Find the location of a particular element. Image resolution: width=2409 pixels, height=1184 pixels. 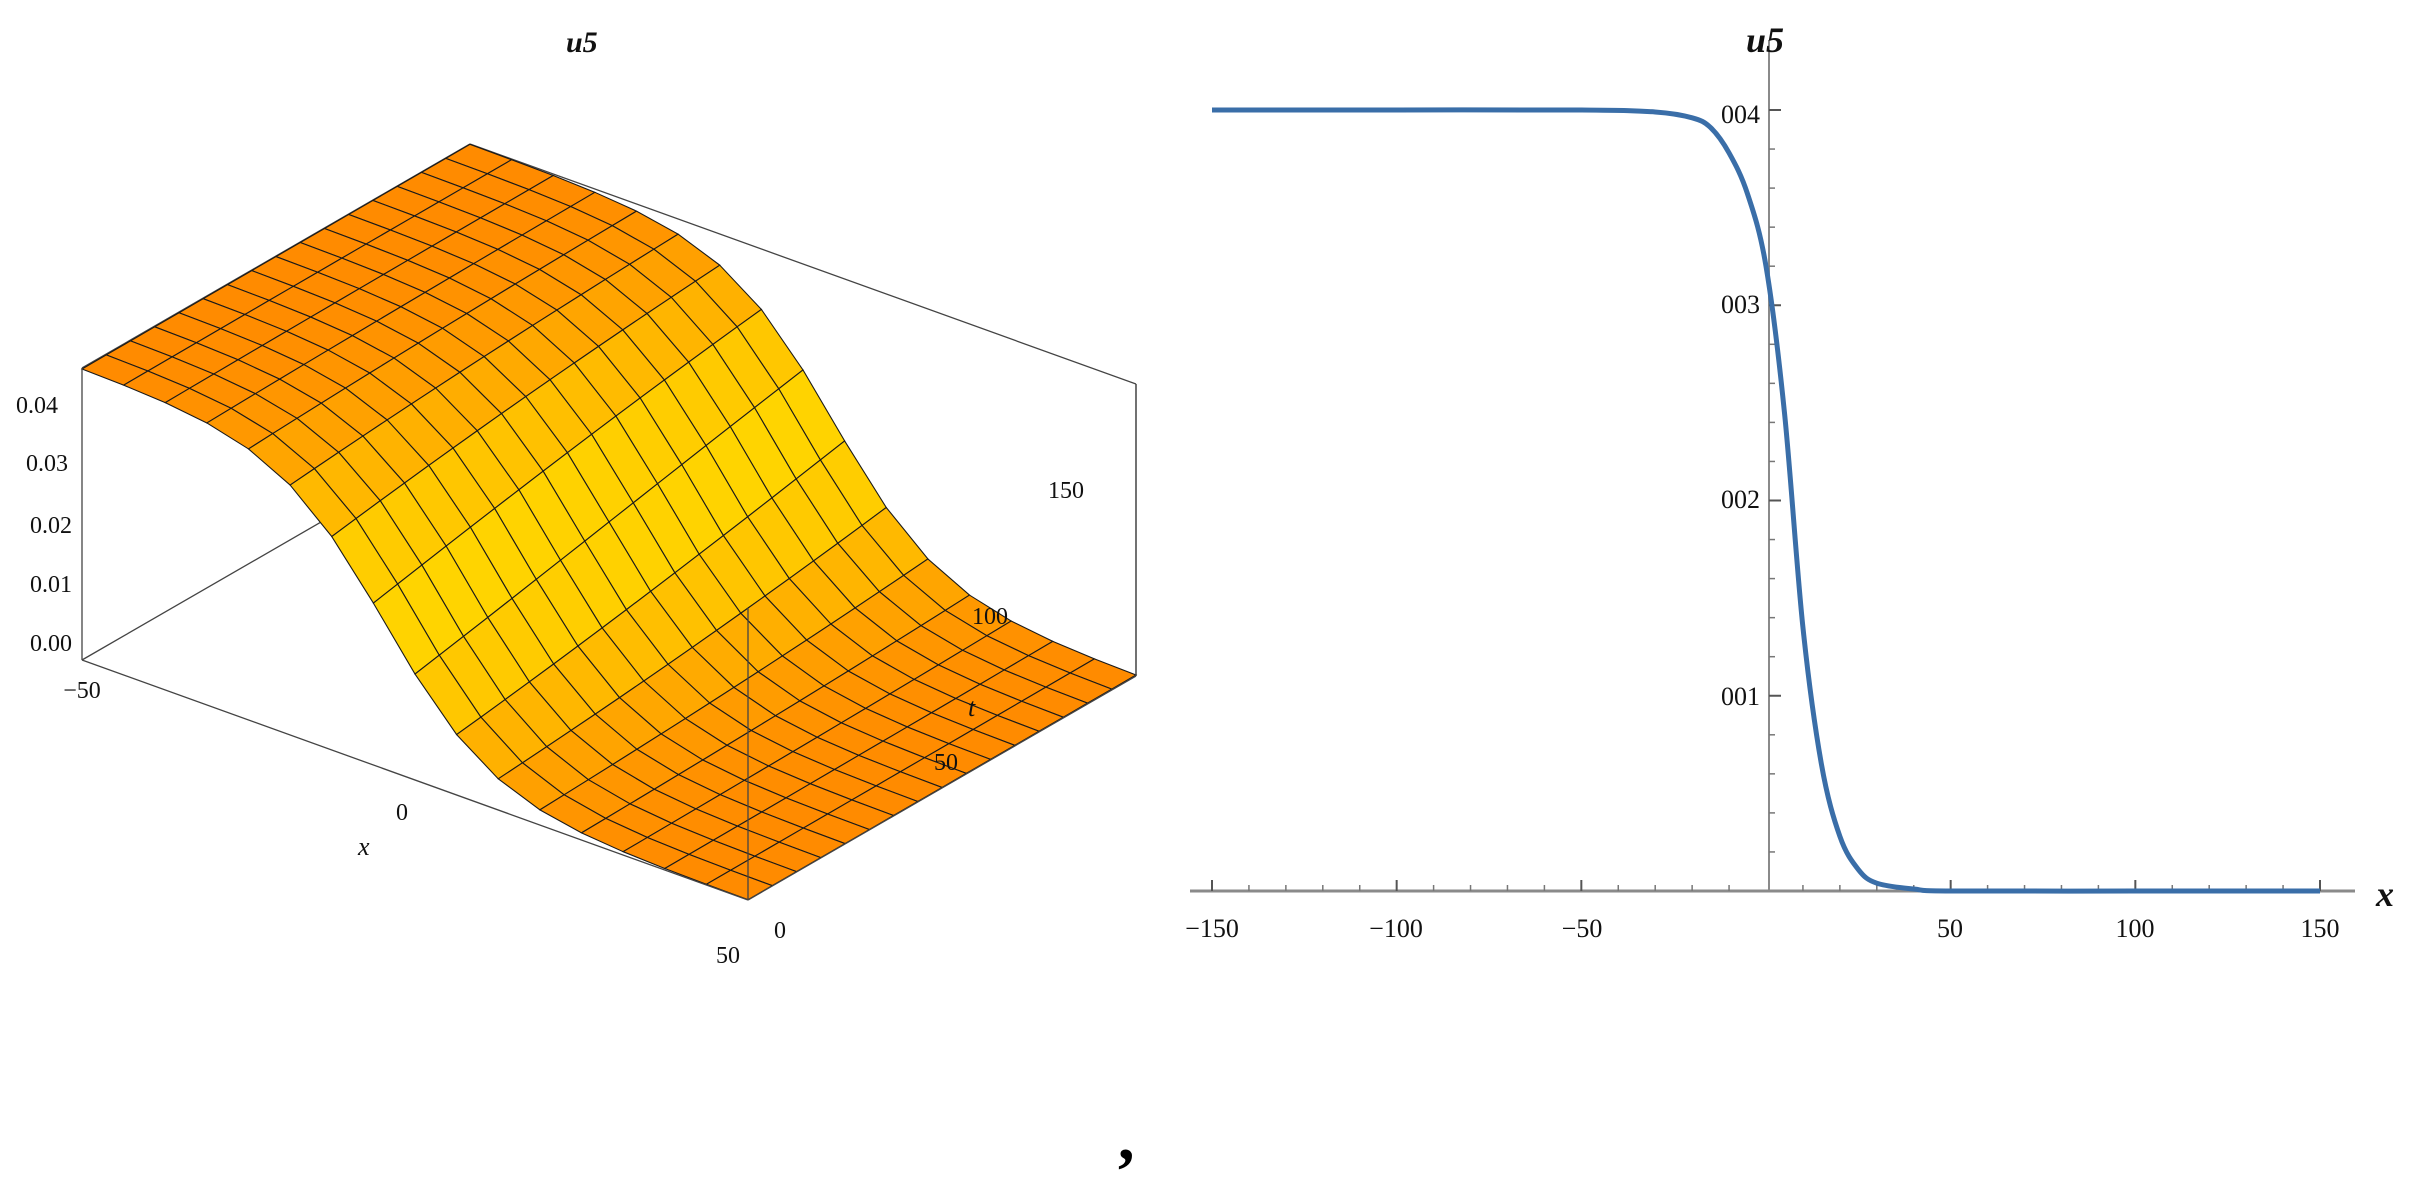

z-tick-label: 0.00 is located at coordinates (51, 644).